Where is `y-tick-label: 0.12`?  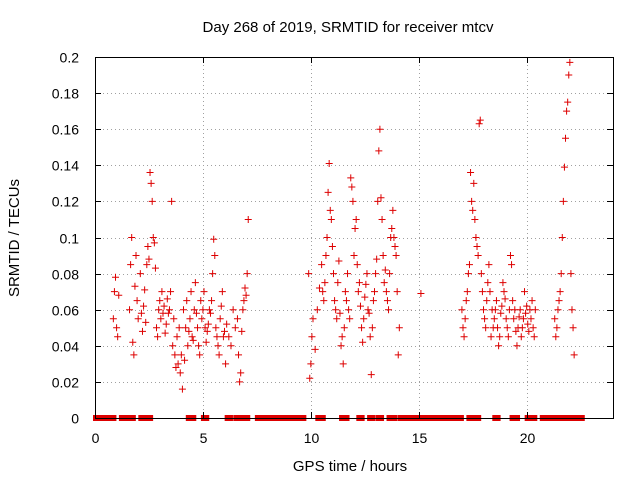 y-tick-label: 0.12 is located at coordinates (65, 202).